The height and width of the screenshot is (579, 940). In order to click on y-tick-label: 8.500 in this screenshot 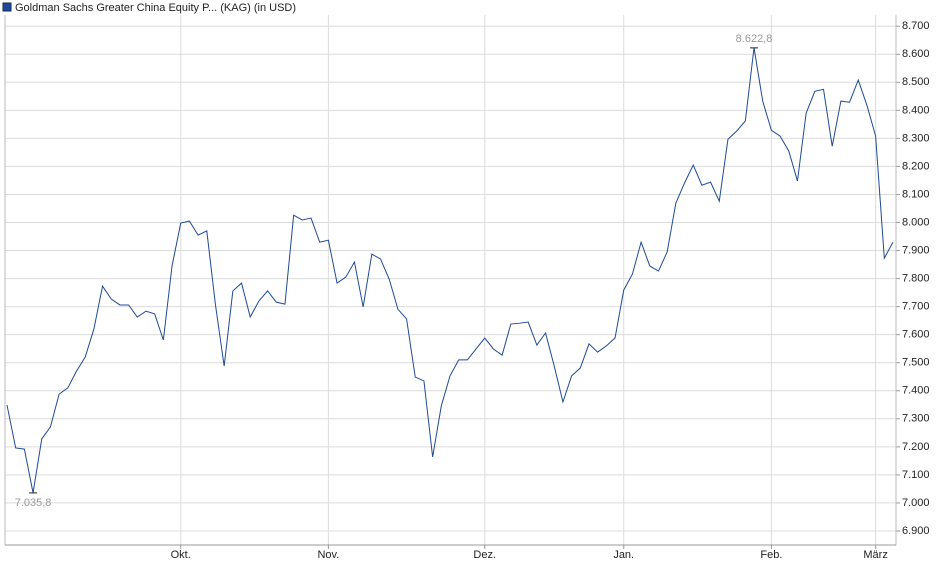, I will do `click(916, 82)`.